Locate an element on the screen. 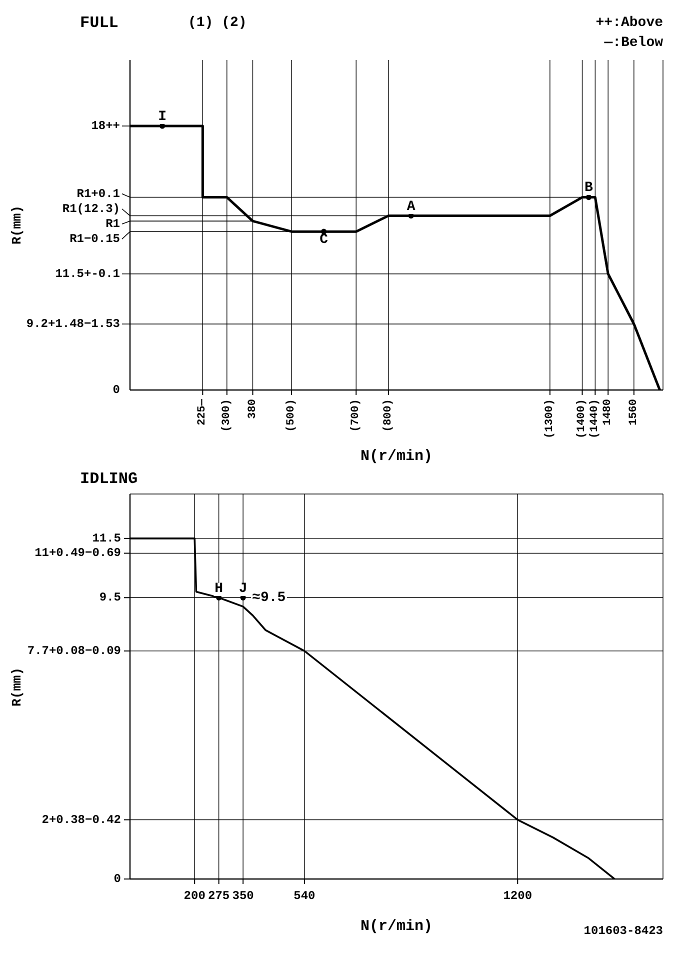 This screenshot has width=681, height=979. x-tick-label: 380 is located at coordinates (252, 409).